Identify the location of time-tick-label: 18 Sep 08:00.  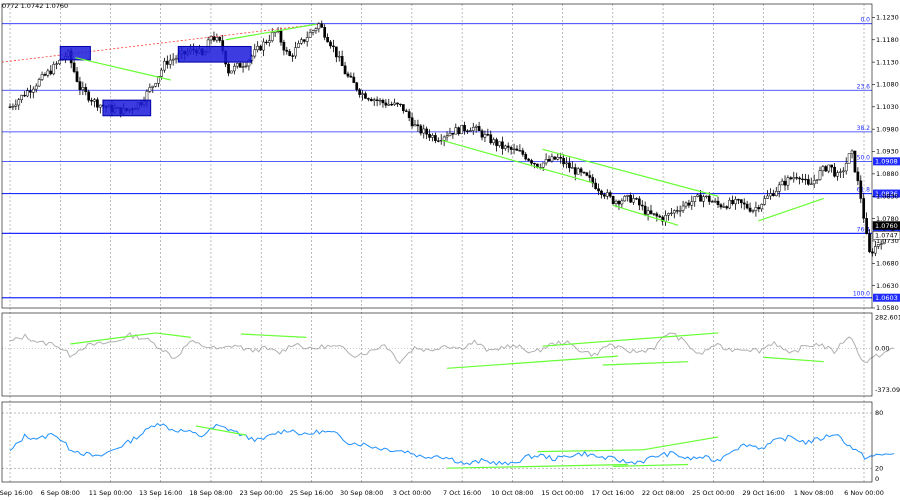
(210, 493).